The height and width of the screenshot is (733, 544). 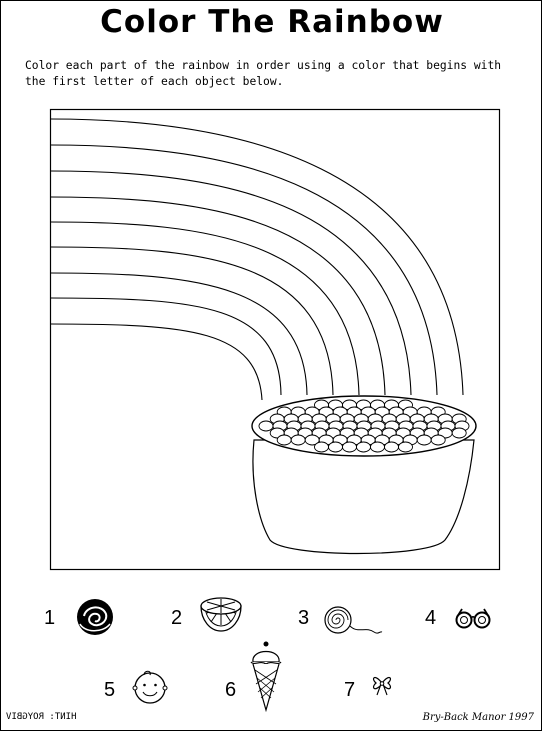 I want to click on page-title: Color The Rainbow, so click(x=272, y=22).